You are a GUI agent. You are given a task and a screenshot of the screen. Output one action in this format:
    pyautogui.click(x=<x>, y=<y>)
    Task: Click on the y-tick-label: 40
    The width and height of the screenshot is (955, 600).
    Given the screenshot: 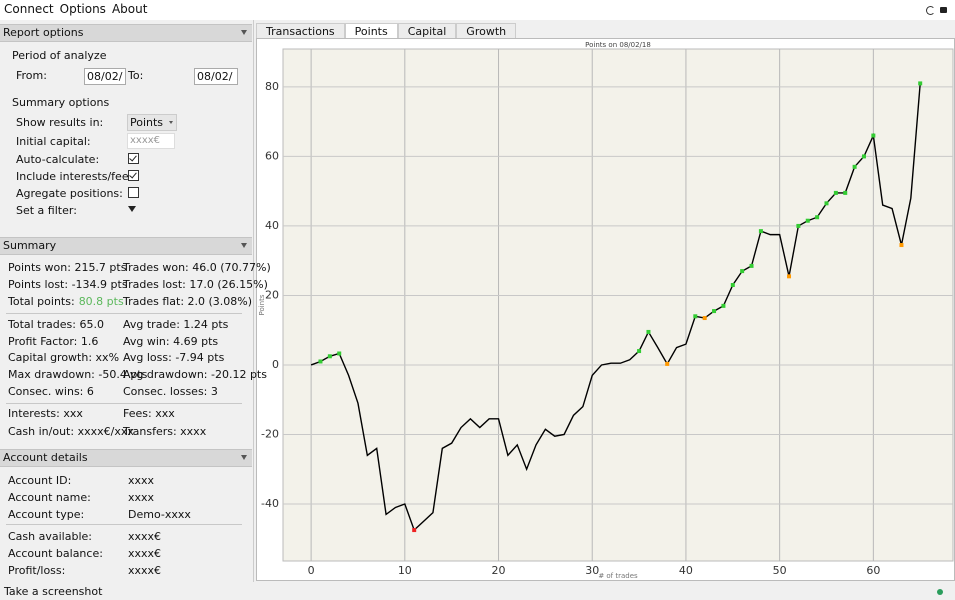 What is the action you would take?
    pyautogui.click(x=272, y=225)
    